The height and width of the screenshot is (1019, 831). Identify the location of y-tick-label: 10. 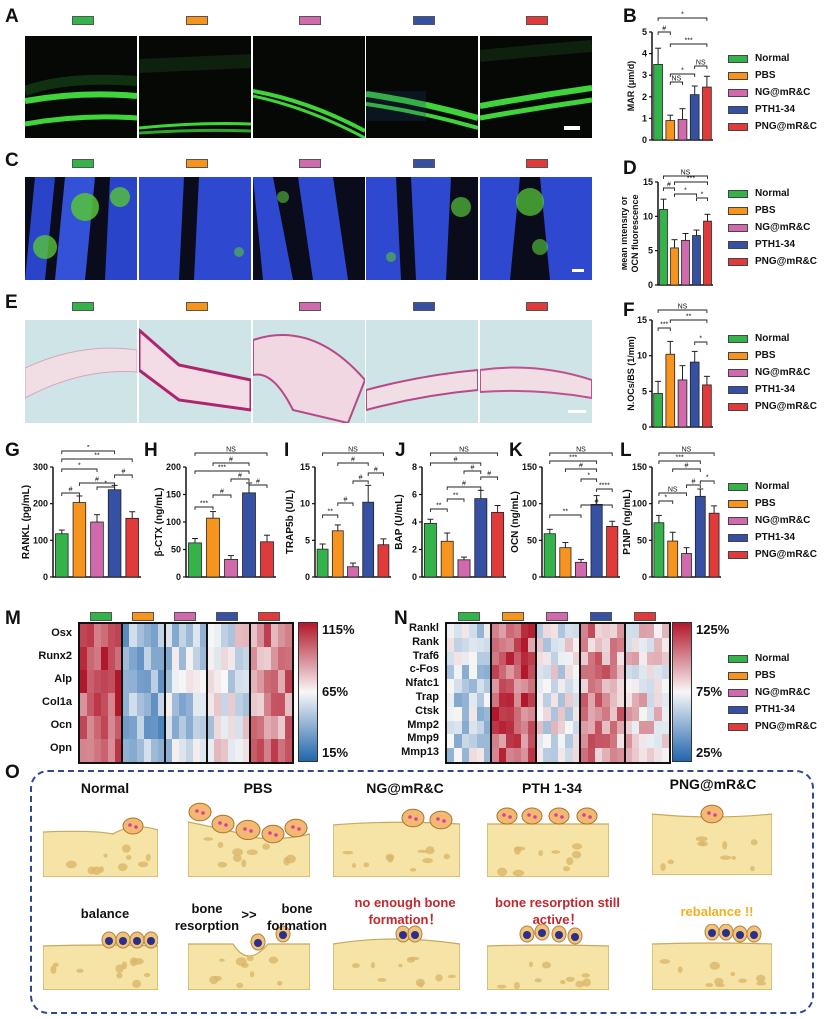
(305, 504).